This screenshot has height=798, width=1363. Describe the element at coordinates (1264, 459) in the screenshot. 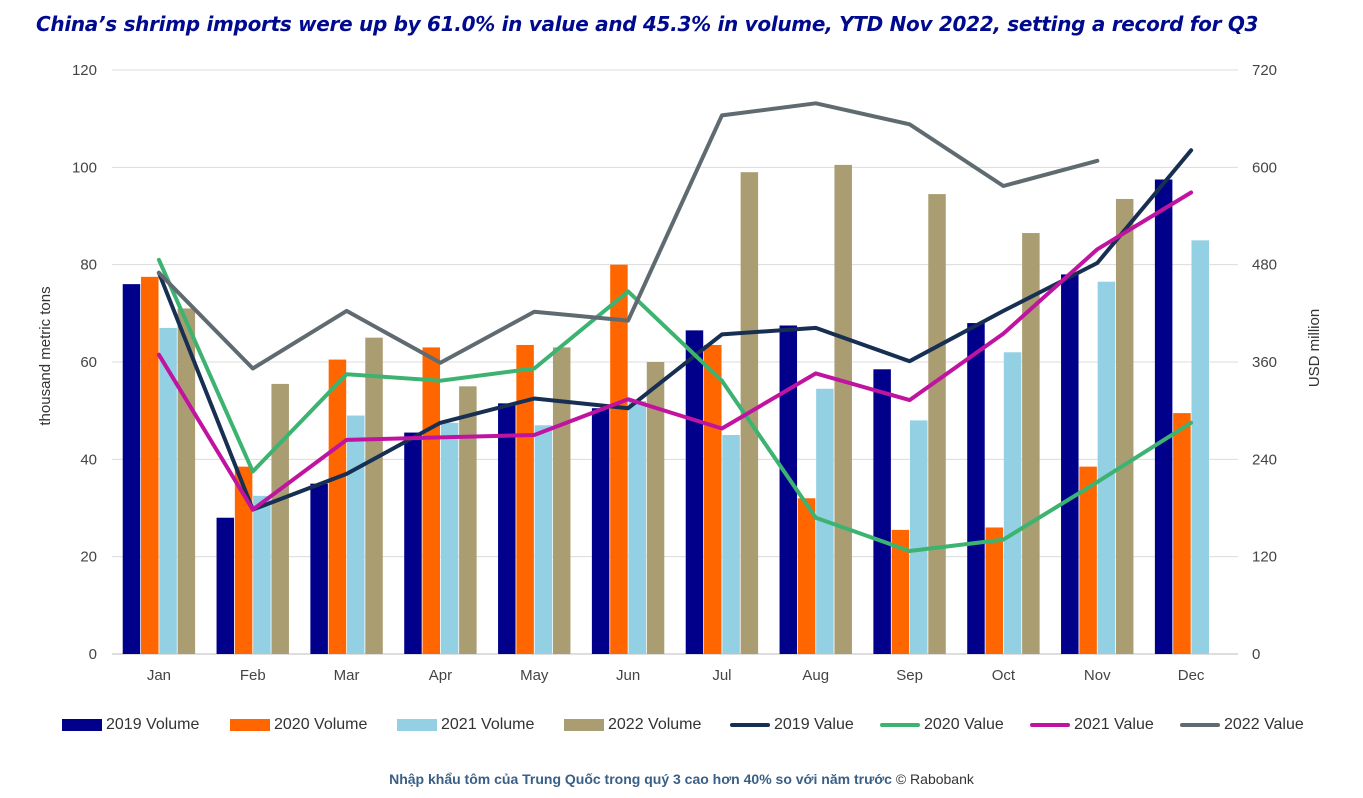

I see `y-right-tick-label: 240` at that location.